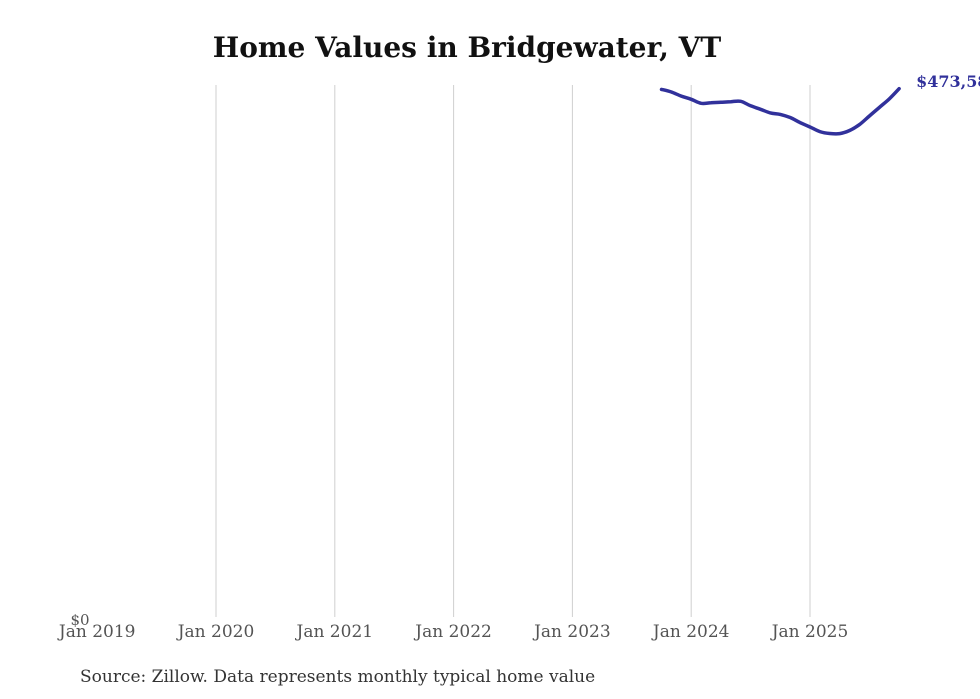 The height and width of the screenshot is (699, 980). Describe the element at coordinates (467, 47) in the screenshot. I see `chart-title: Home Values in Bridgewater, VT` at that location.